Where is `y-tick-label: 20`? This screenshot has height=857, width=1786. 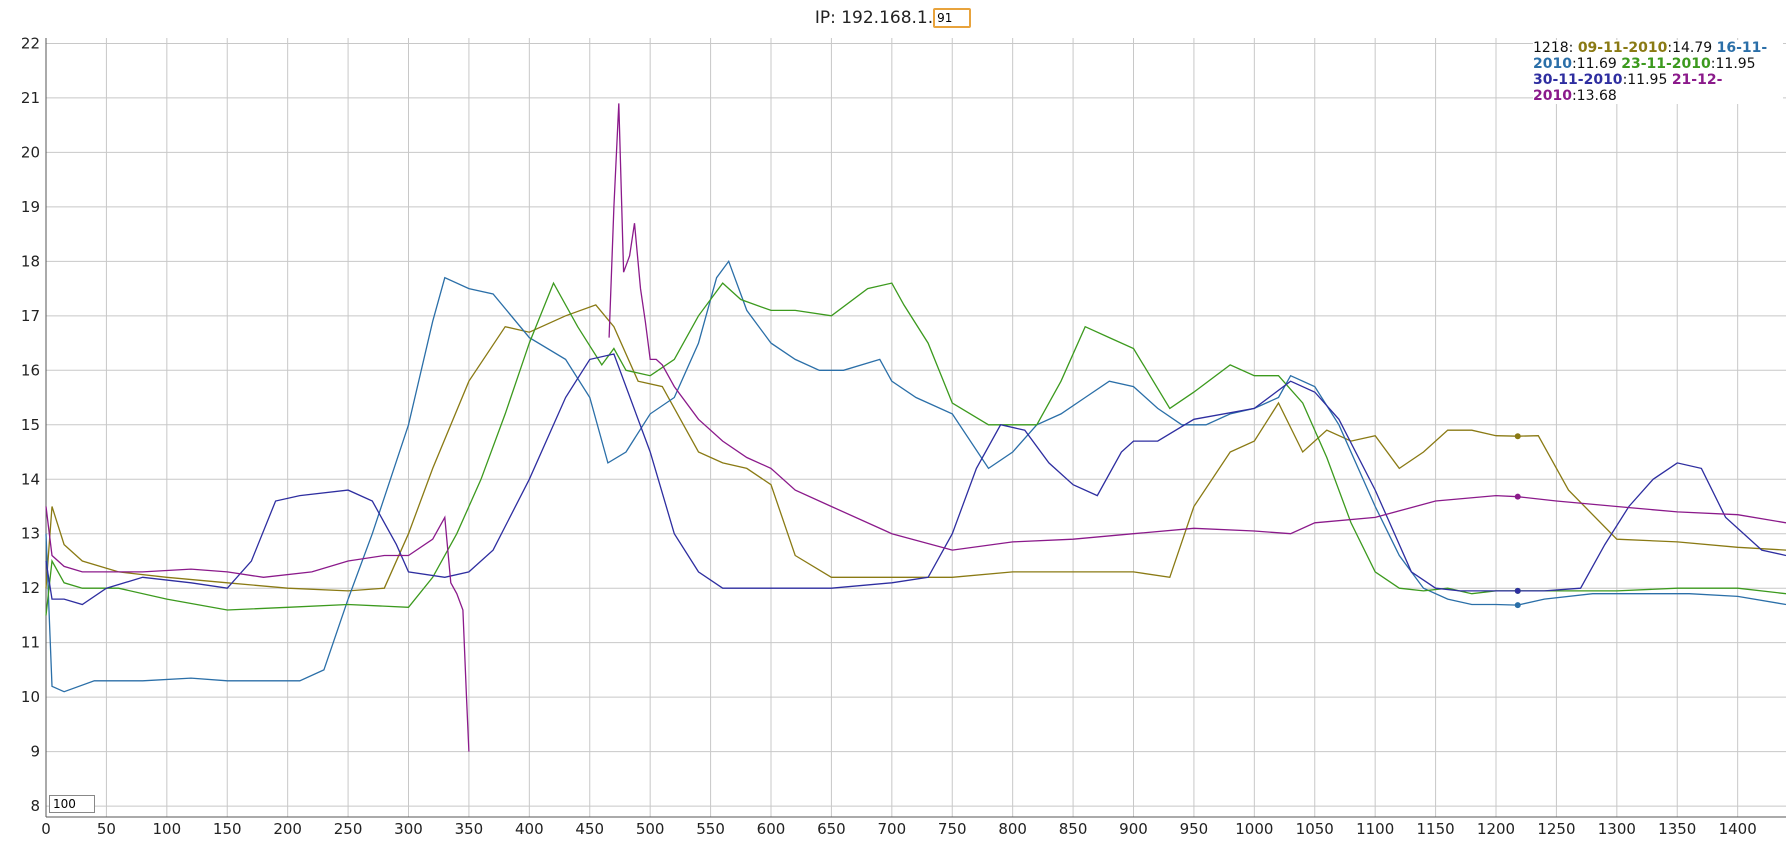 y-tick-label: 20 is located at coordinates (30, 152).